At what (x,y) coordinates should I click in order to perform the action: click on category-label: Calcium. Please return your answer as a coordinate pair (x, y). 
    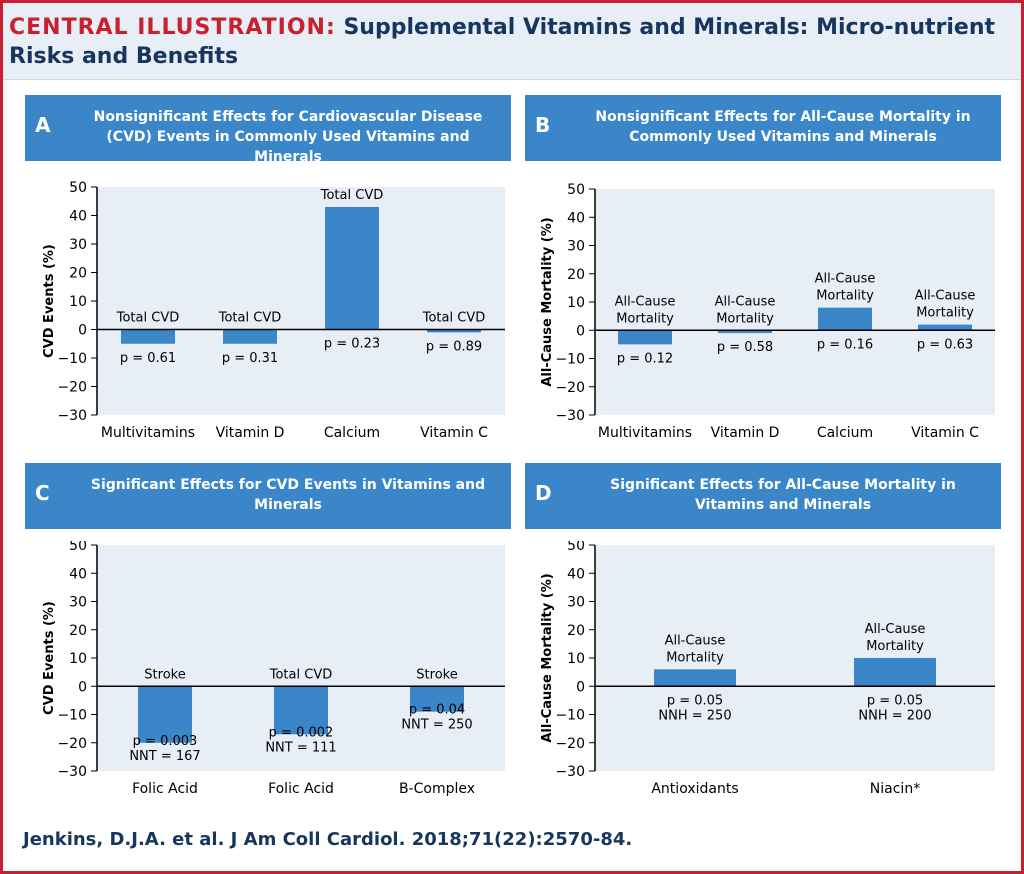
    Looking at the image, I should click on (352, 433).